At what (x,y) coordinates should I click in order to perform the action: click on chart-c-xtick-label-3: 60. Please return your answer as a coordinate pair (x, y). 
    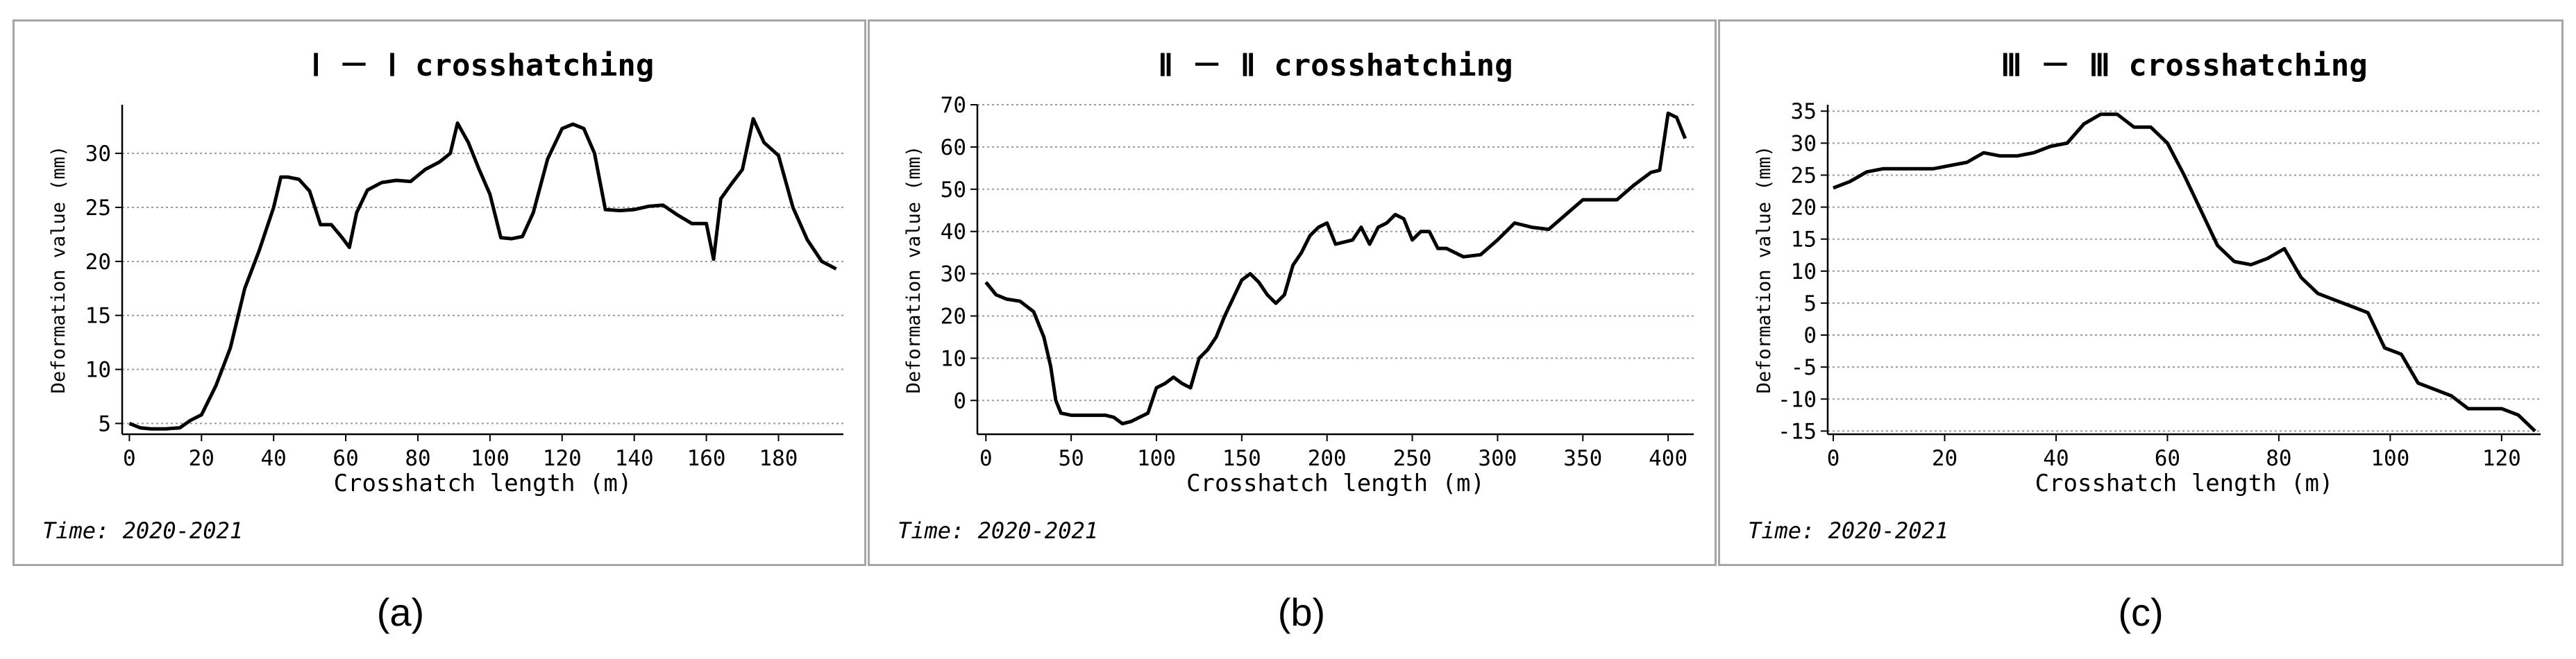
    Looking at the image, I should click on (2167, 458).